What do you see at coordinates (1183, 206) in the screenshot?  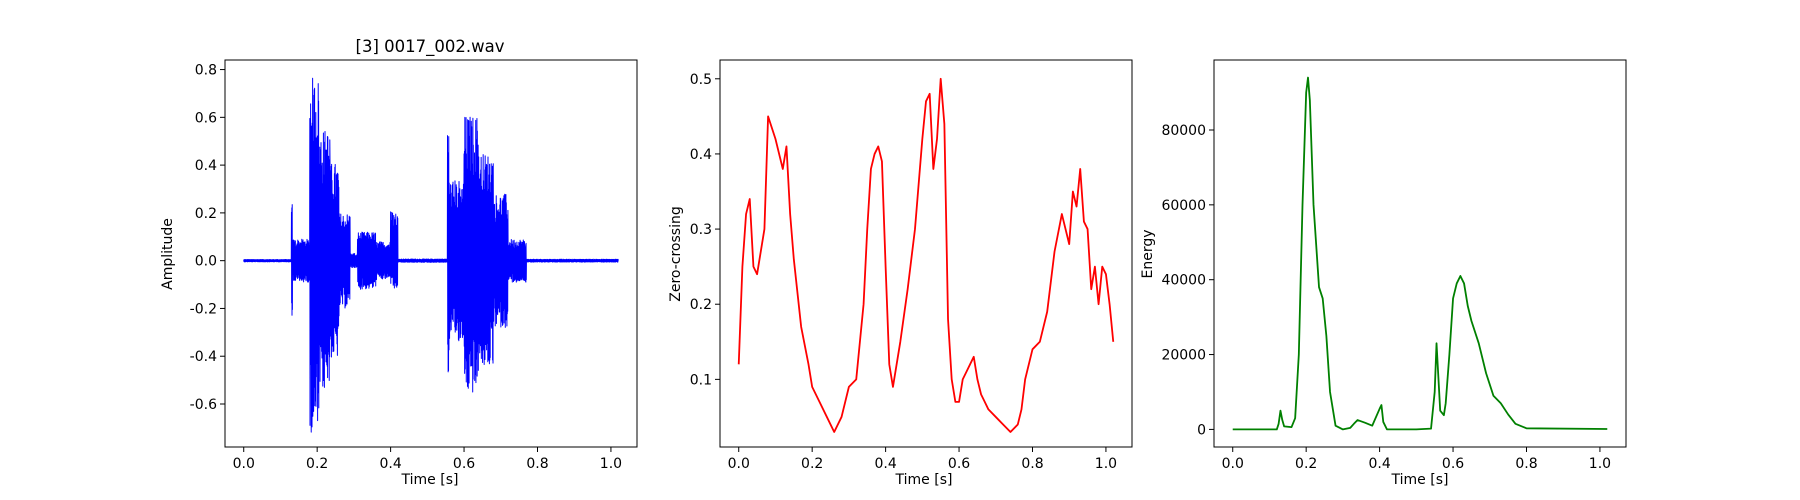 I see `y-tick-label: 60000` at bounding box center [1183, 206].